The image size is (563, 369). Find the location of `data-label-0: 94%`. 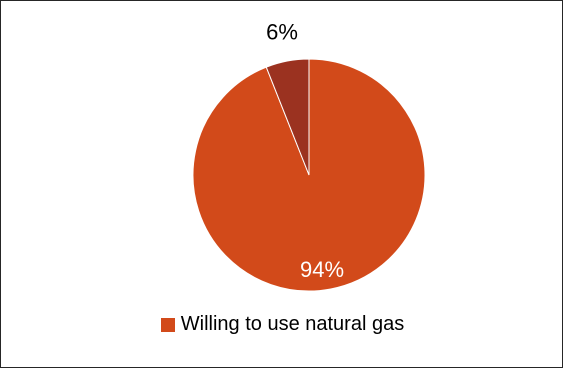

data-label-0: 94% is located at coordinates (322, 269).